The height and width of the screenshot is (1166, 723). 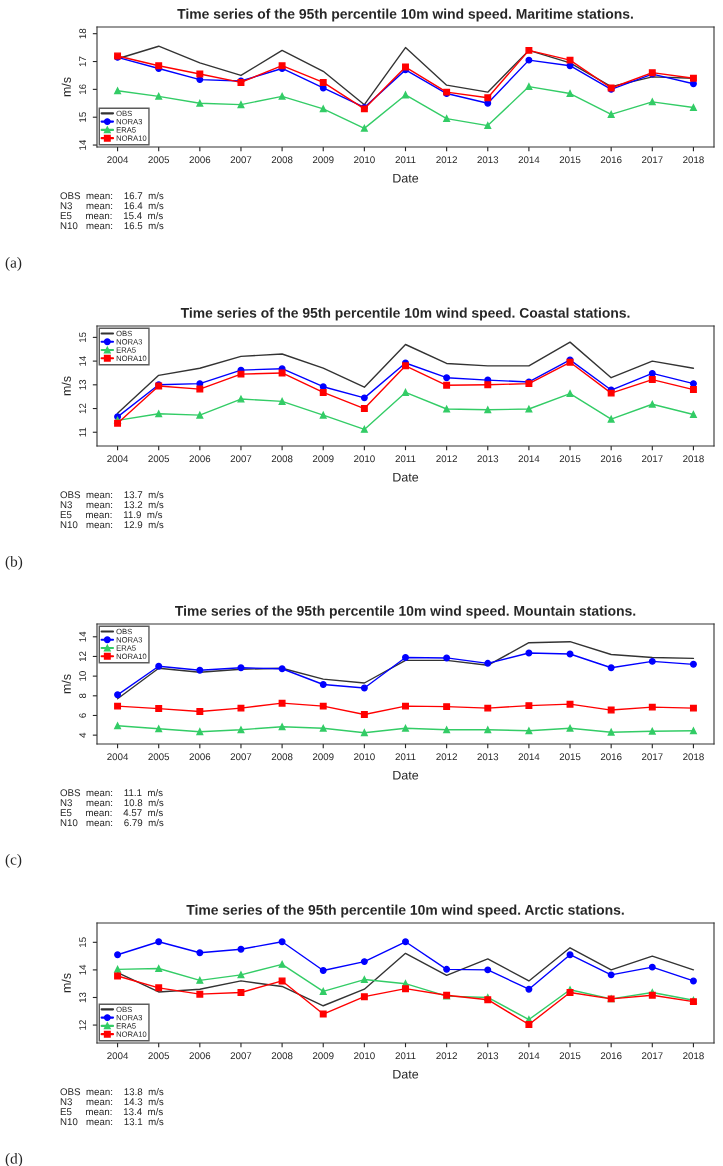 What do you see at coordinates (82, 432) in the screenshot?
I see `y-tick-label: 11` at bounding box center [82, 432].